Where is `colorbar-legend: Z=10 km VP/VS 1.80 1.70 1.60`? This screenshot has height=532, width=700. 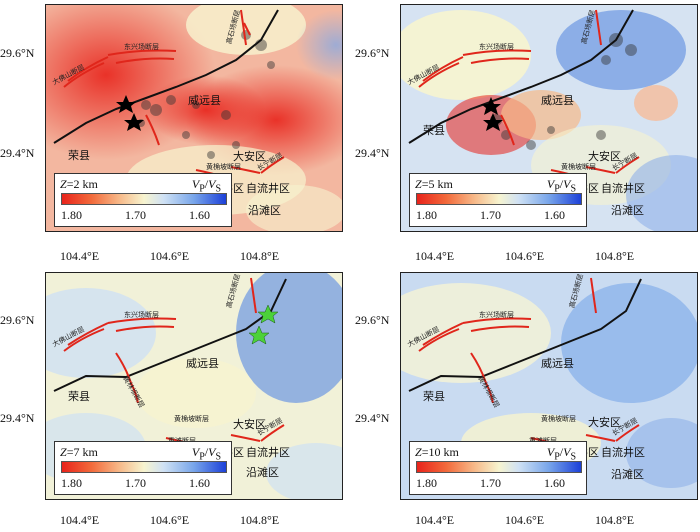
colorbar-legend: Z=10 km VP/VS 1.80 1.70 1.60 is located at coordinates (498, 468).